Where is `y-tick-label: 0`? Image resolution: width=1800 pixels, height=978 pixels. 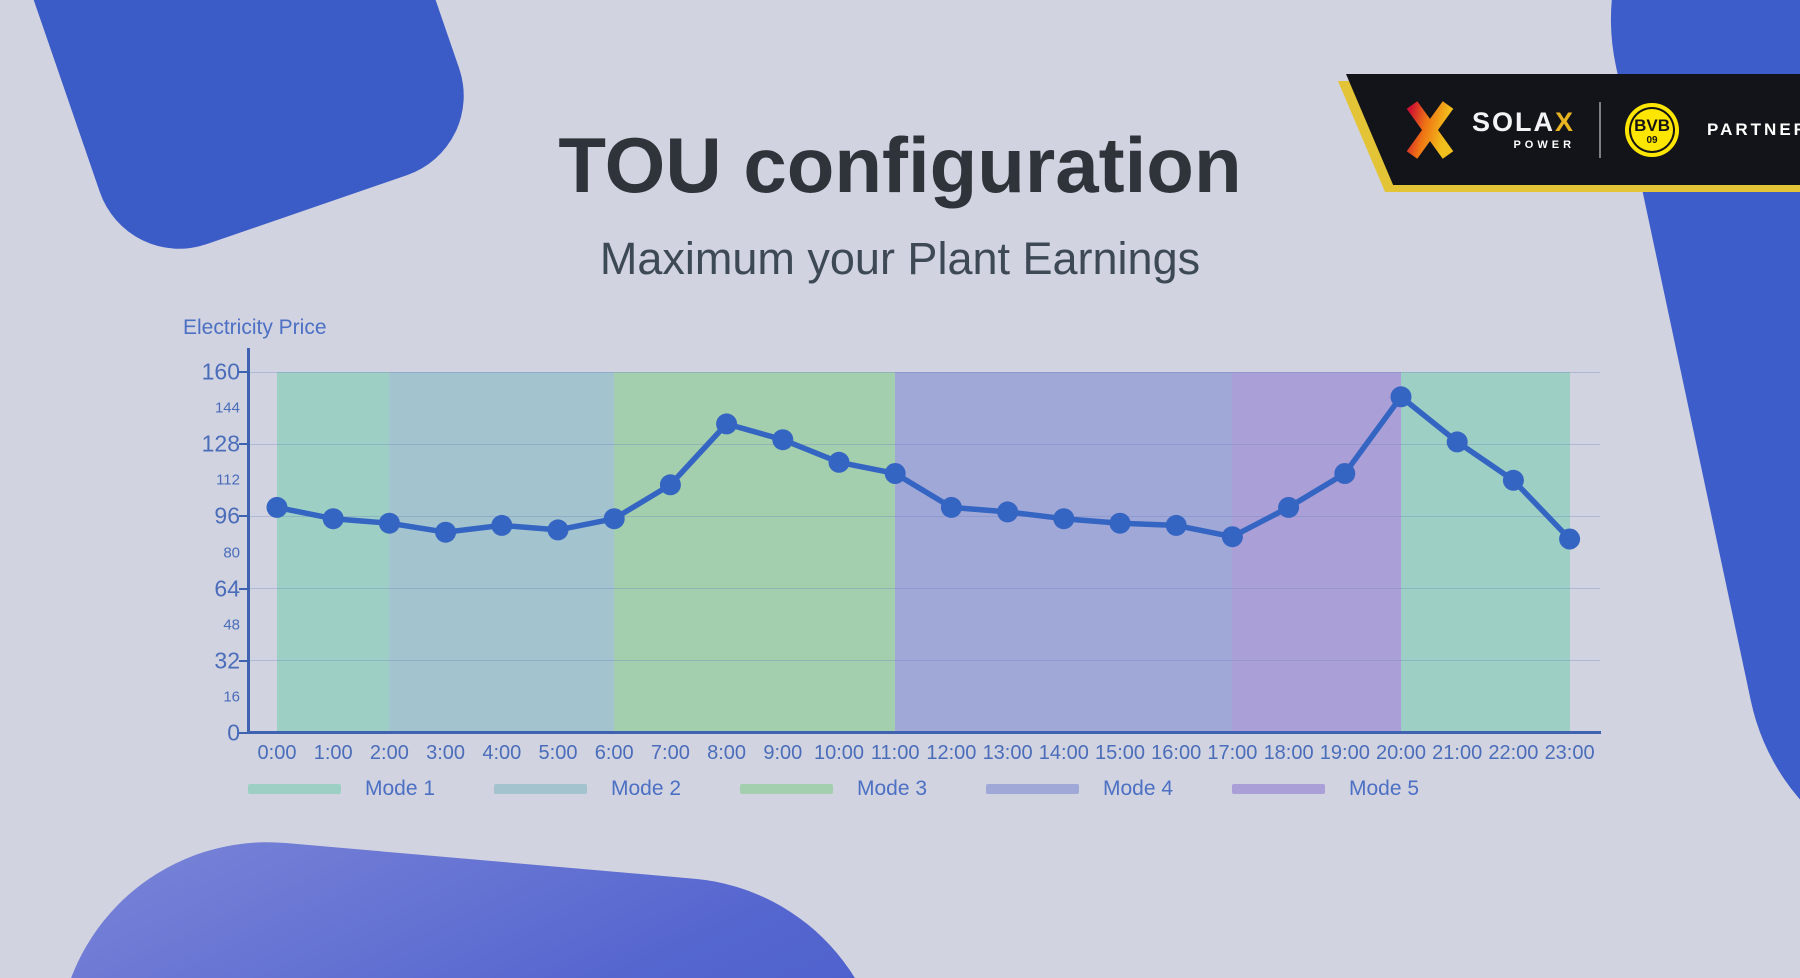
y-tick-label: 0 is located at coordinates (233, 732).